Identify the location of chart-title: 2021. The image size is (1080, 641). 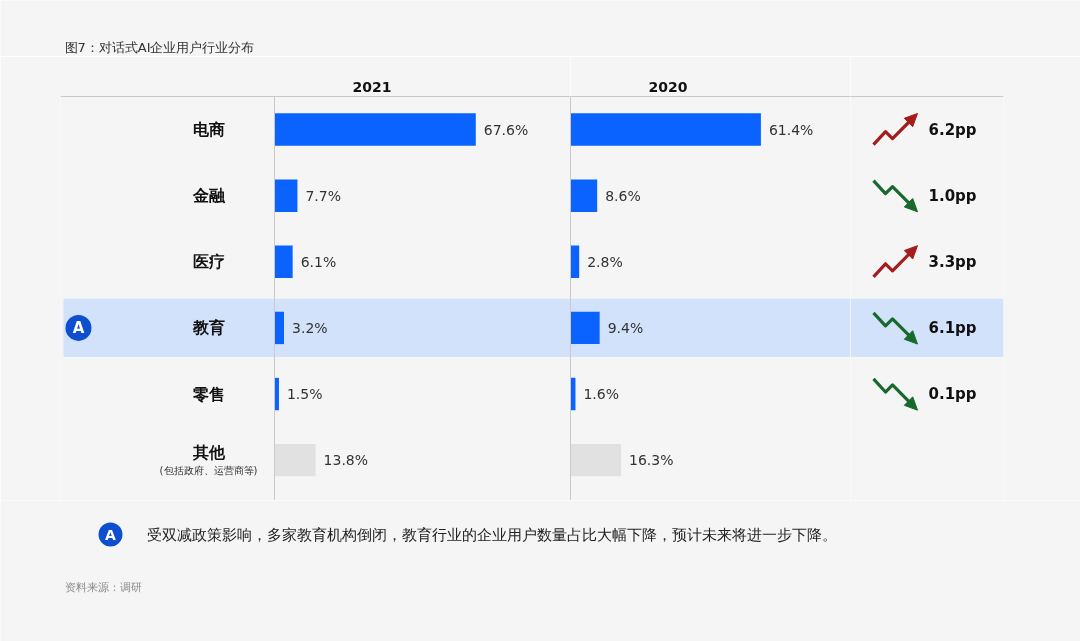
(372, 86).